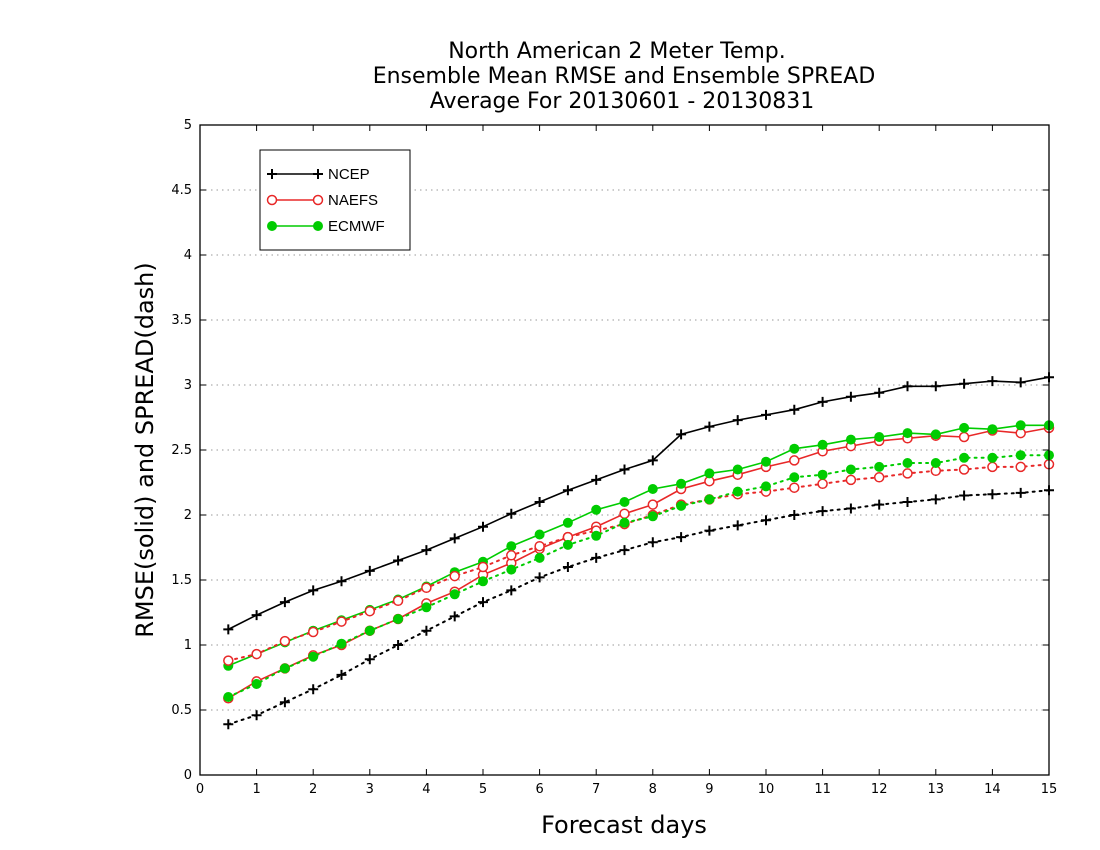 This screenshot has height=850, width=1100. I want to click on title-line-1: North American 2 Meter Temp., so click(617, 51).